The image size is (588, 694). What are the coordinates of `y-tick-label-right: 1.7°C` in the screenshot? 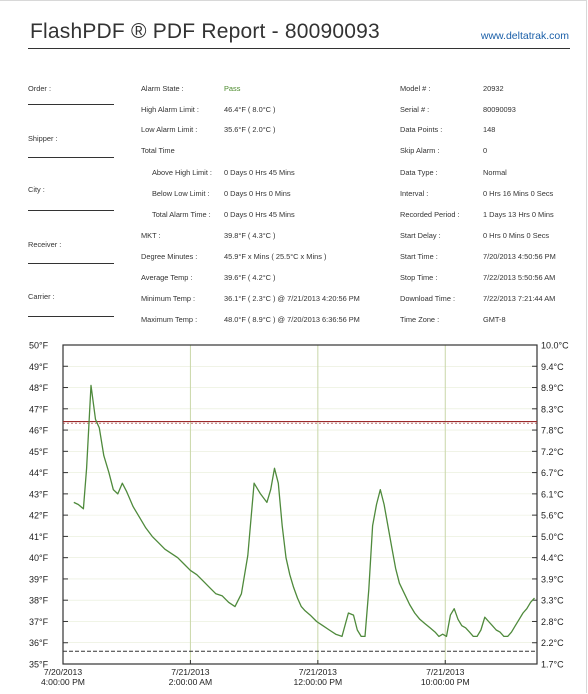 It's located at (552, 665).